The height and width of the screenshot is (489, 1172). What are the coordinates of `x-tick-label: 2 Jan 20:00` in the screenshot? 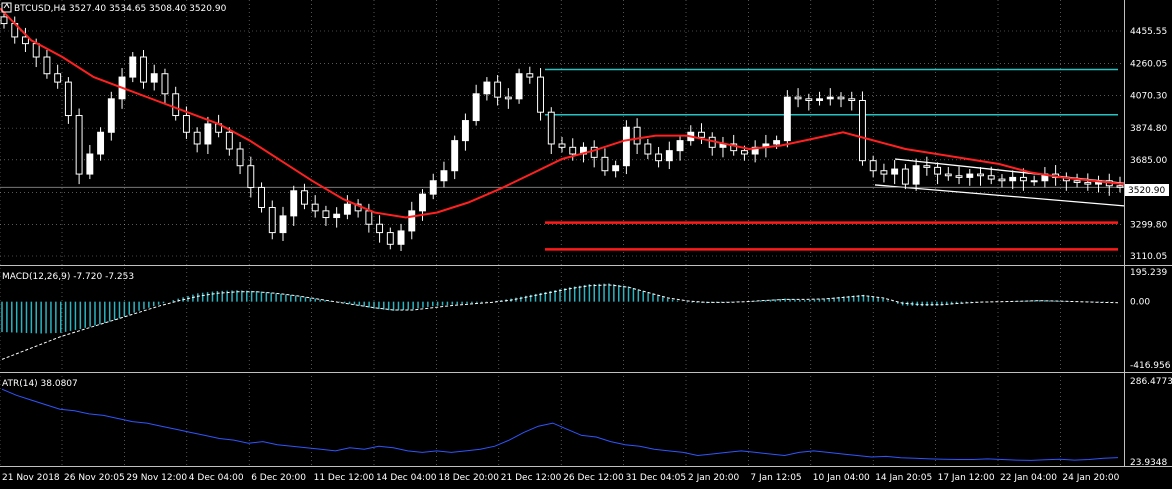 It's located at (714, 478).